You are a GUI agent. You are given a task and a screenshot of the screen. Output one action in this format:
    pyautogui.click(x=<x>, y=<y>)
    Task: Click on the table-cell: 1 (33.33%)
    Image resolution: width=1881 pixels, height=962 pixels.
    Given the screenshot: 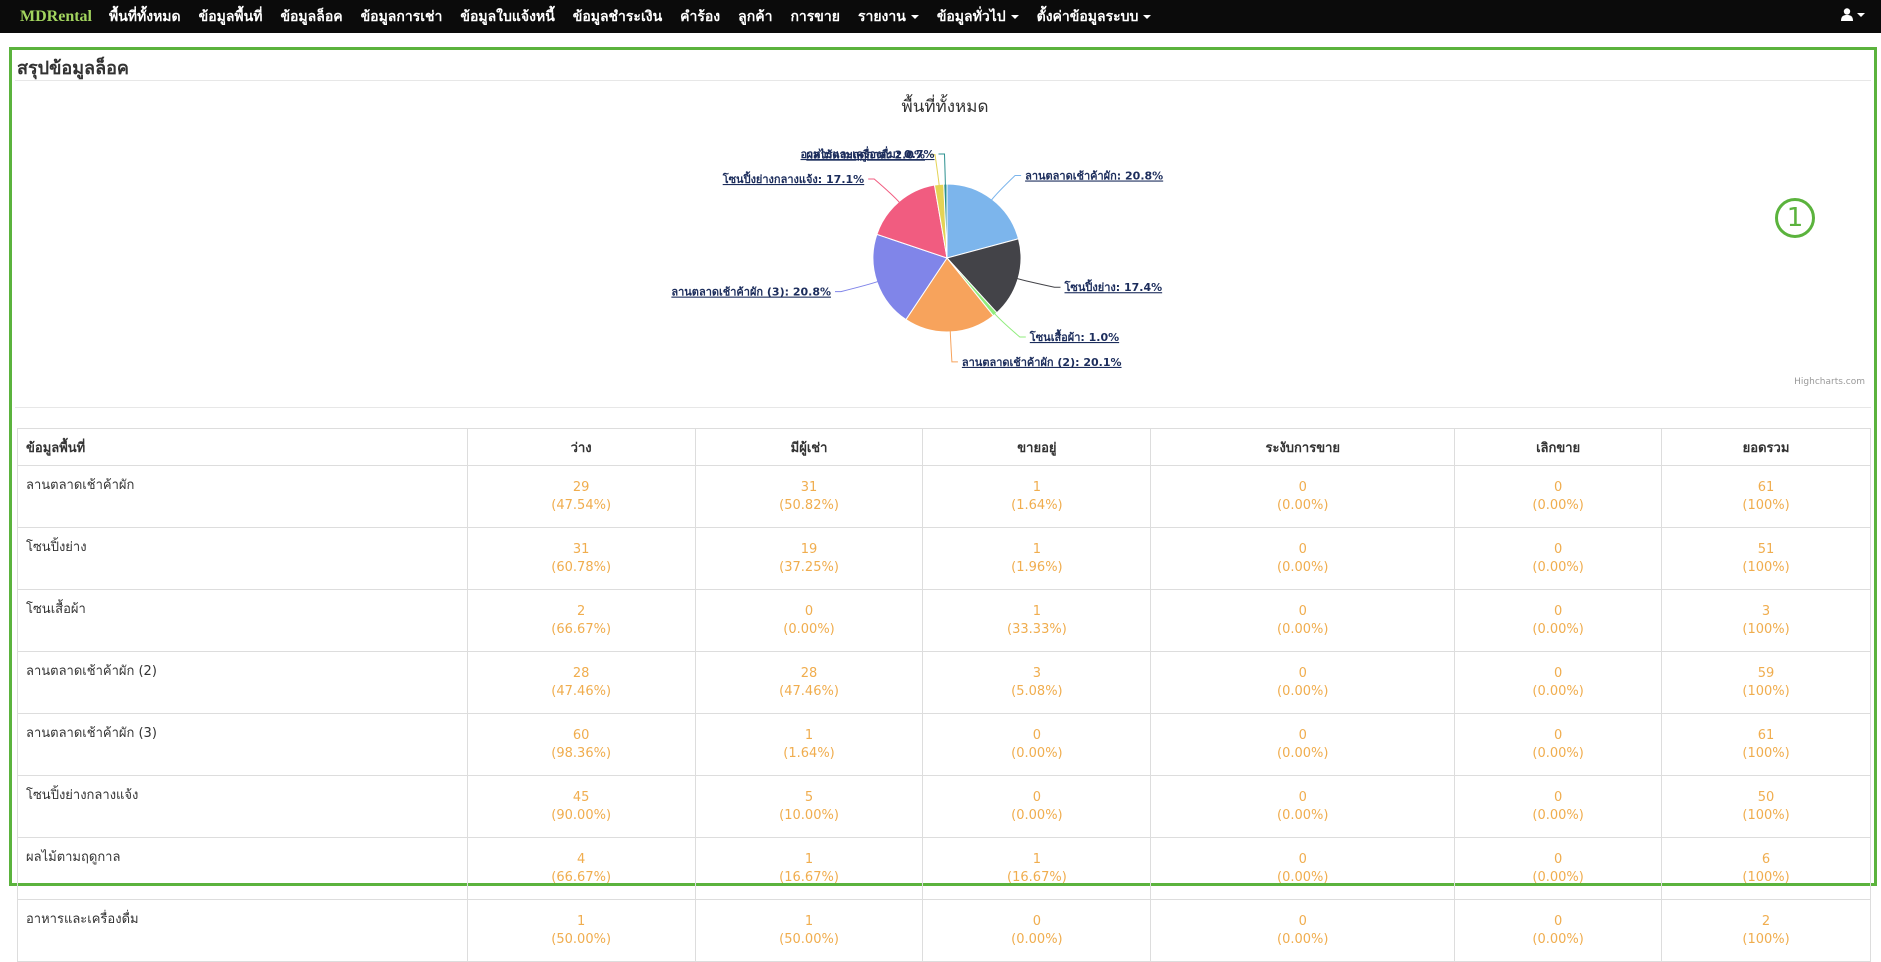 What is the action you would take?
    pyautogui.click(x=1037, y=620)
    